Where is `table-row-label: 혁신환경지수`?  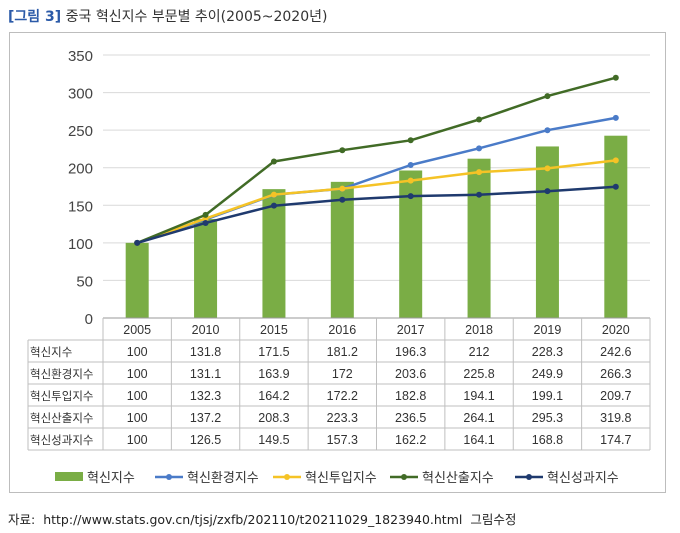
table-row-label: 혁신환경지수 is located at coordinates (61, 374).